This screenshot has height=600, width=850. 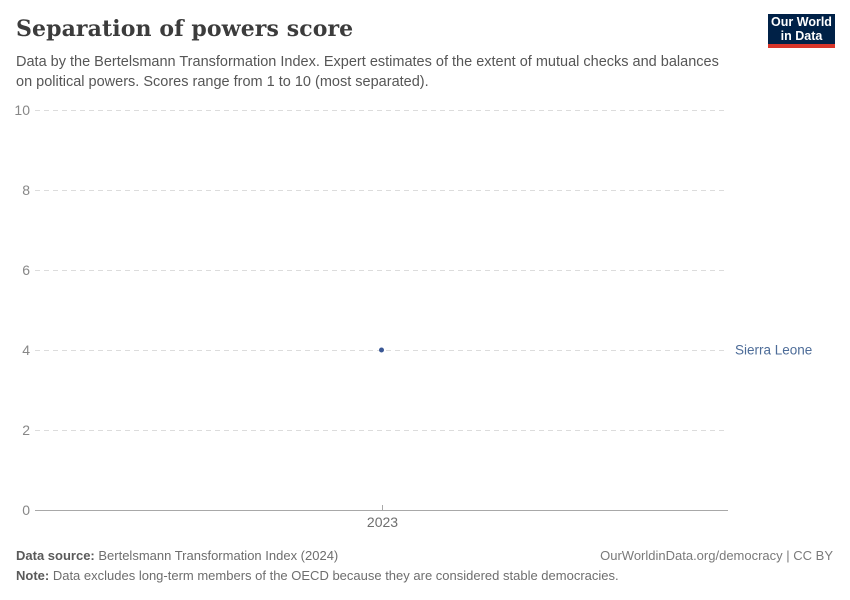 I want to click on owid-logo-line2: in Data, so click(x=801, y=36).